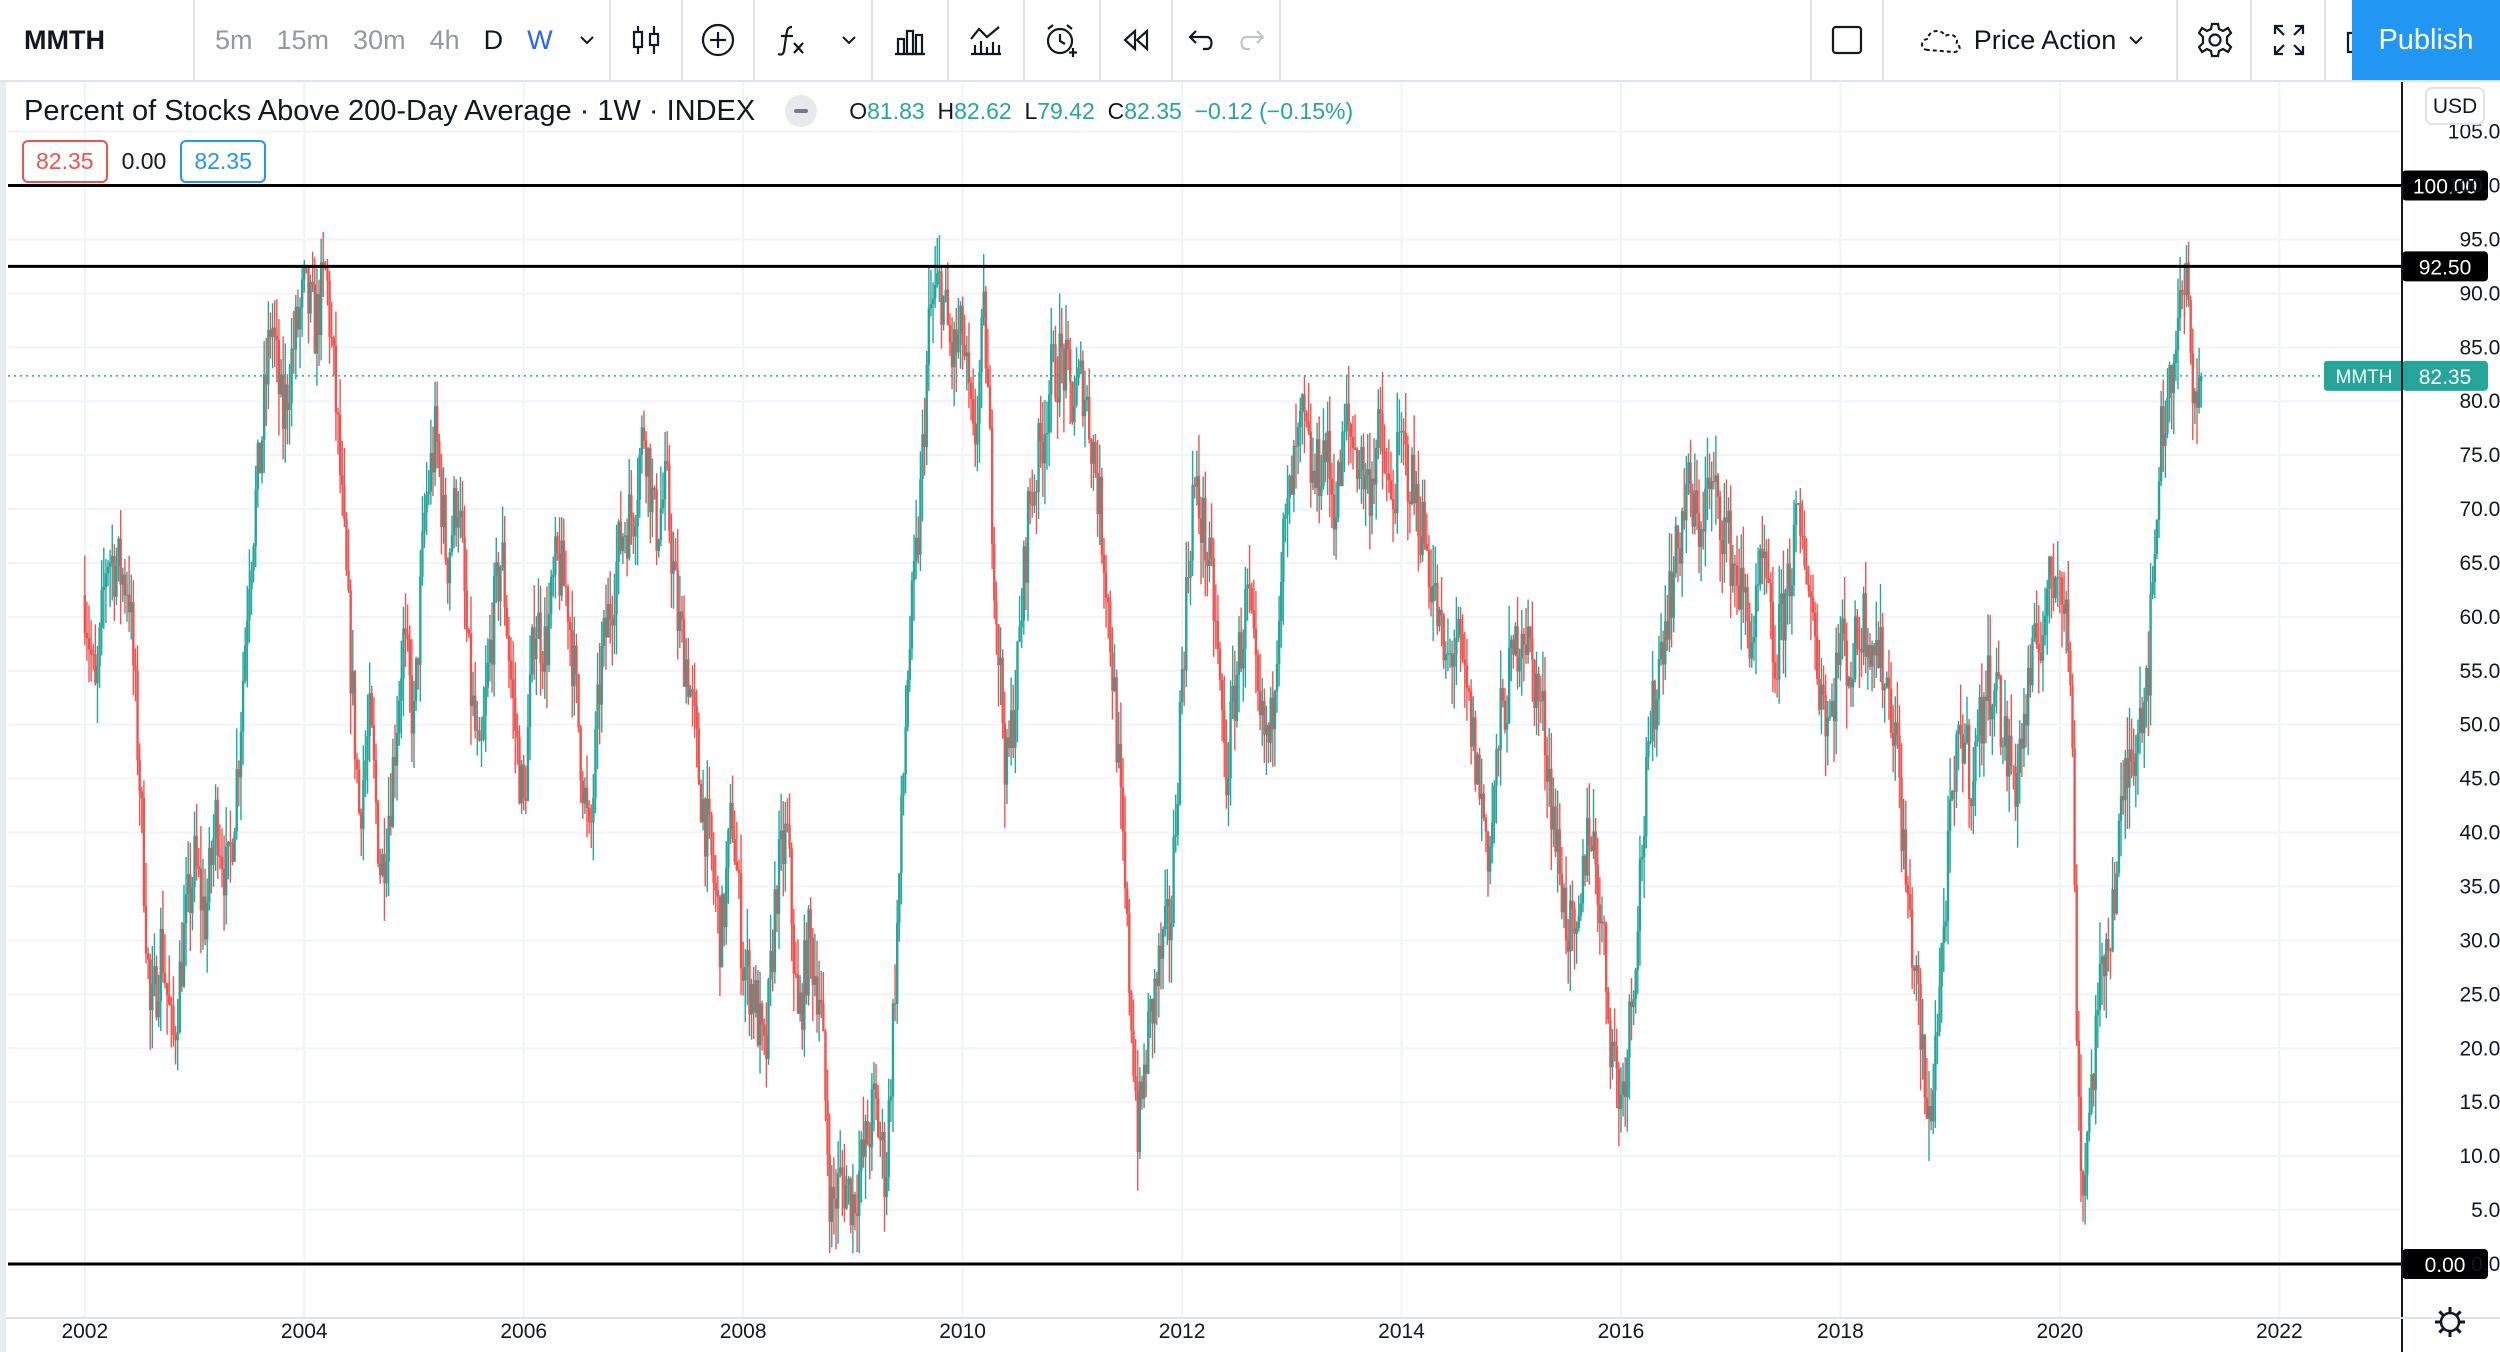 The height and width of the screenshot is (1352, 2500). Describe the element at coordinates (2426, 40) in the screenshot. I see `publish-button: Publish` at that location.